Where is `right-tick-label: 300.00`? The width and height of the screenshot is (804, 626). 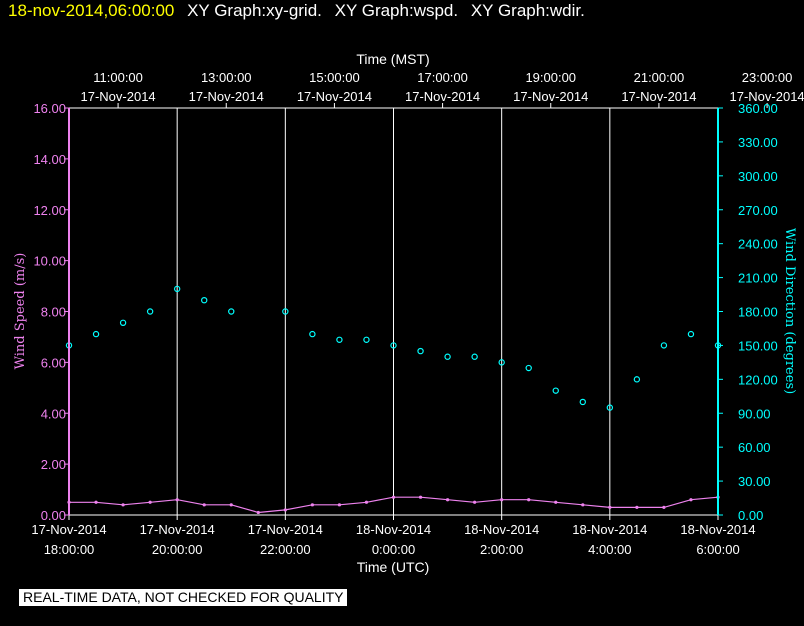
right-tick-label: 300.00 is located at coordinates (758, 176).